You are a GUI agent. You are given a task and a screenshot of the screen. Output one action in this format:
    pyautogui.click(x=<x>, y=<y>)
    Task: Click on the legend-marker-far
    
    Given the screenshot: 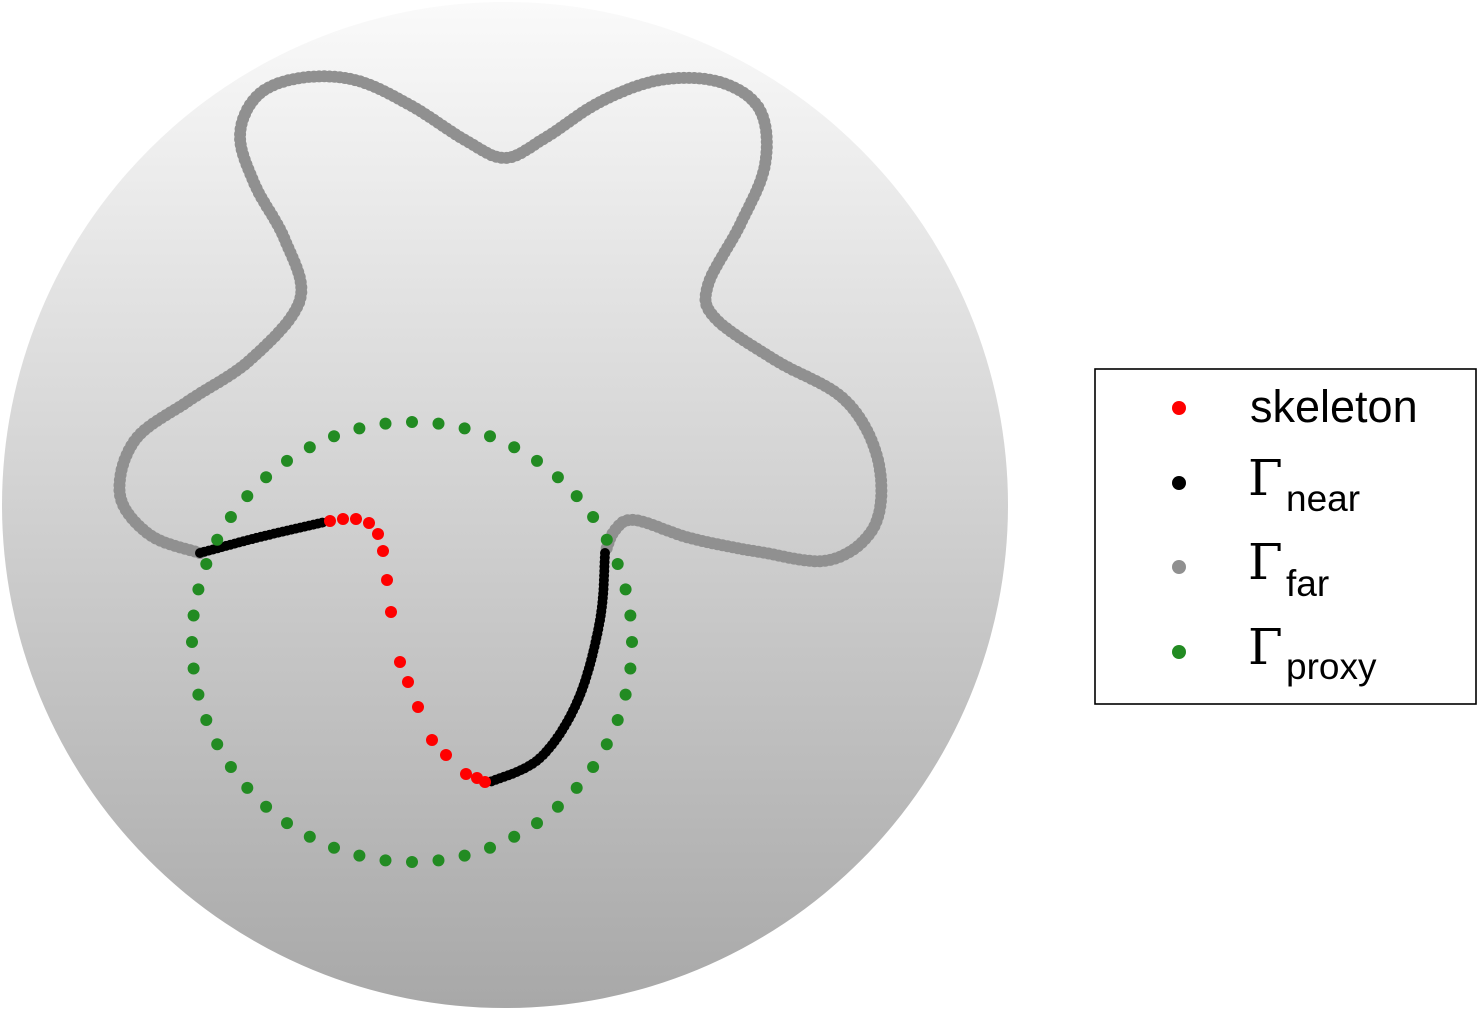 What is the action you would take?
    pyautogui.click(x=1179, y=567)
    